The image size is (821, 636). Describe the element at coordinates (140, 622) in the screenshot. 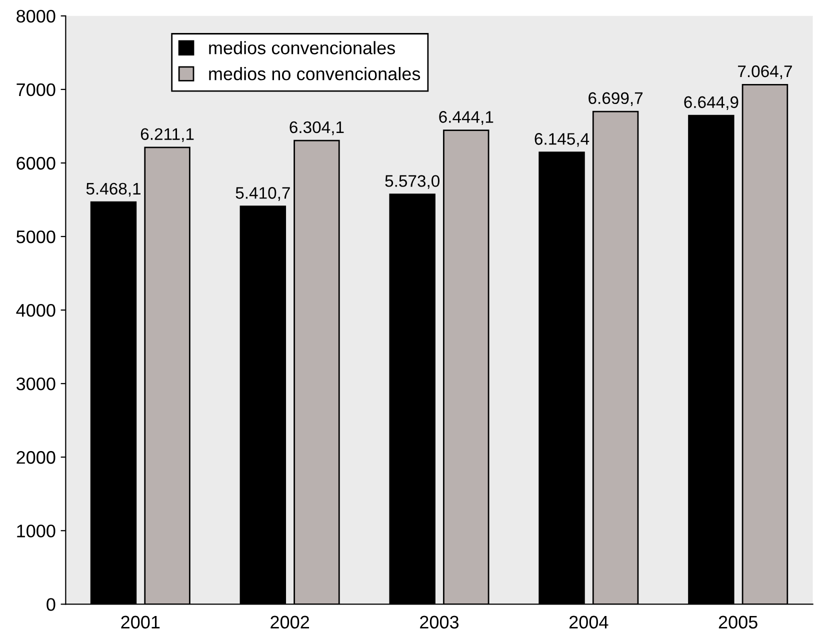

I see `x-tick-label: 2001` at that location.